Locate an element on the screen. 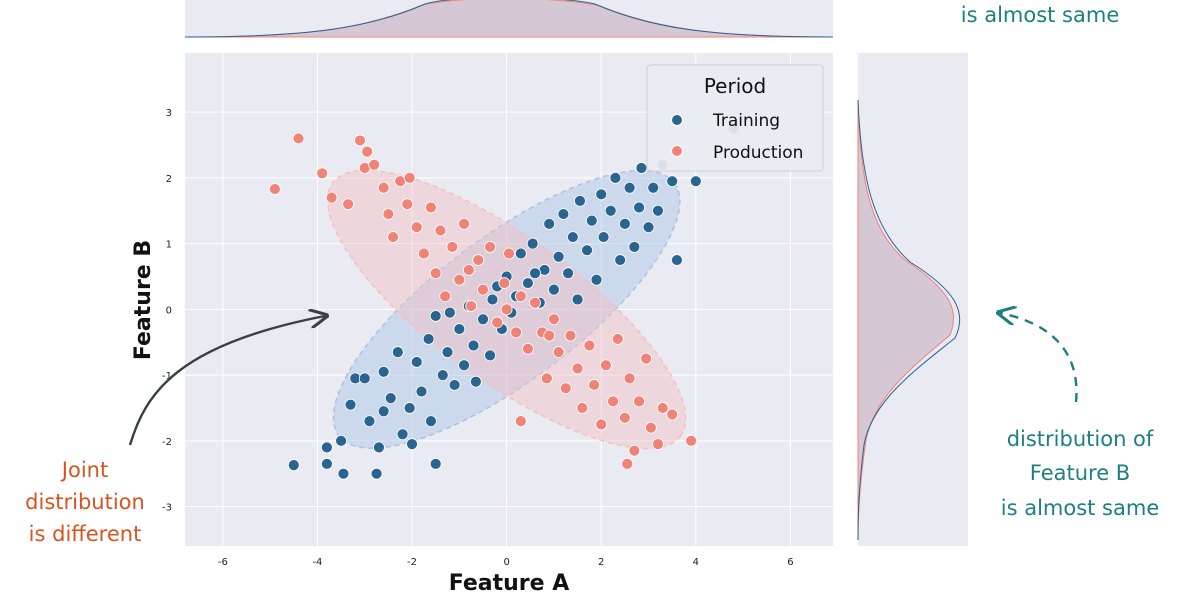  y-tick-label: -1 is located at coordinates (167, 376).